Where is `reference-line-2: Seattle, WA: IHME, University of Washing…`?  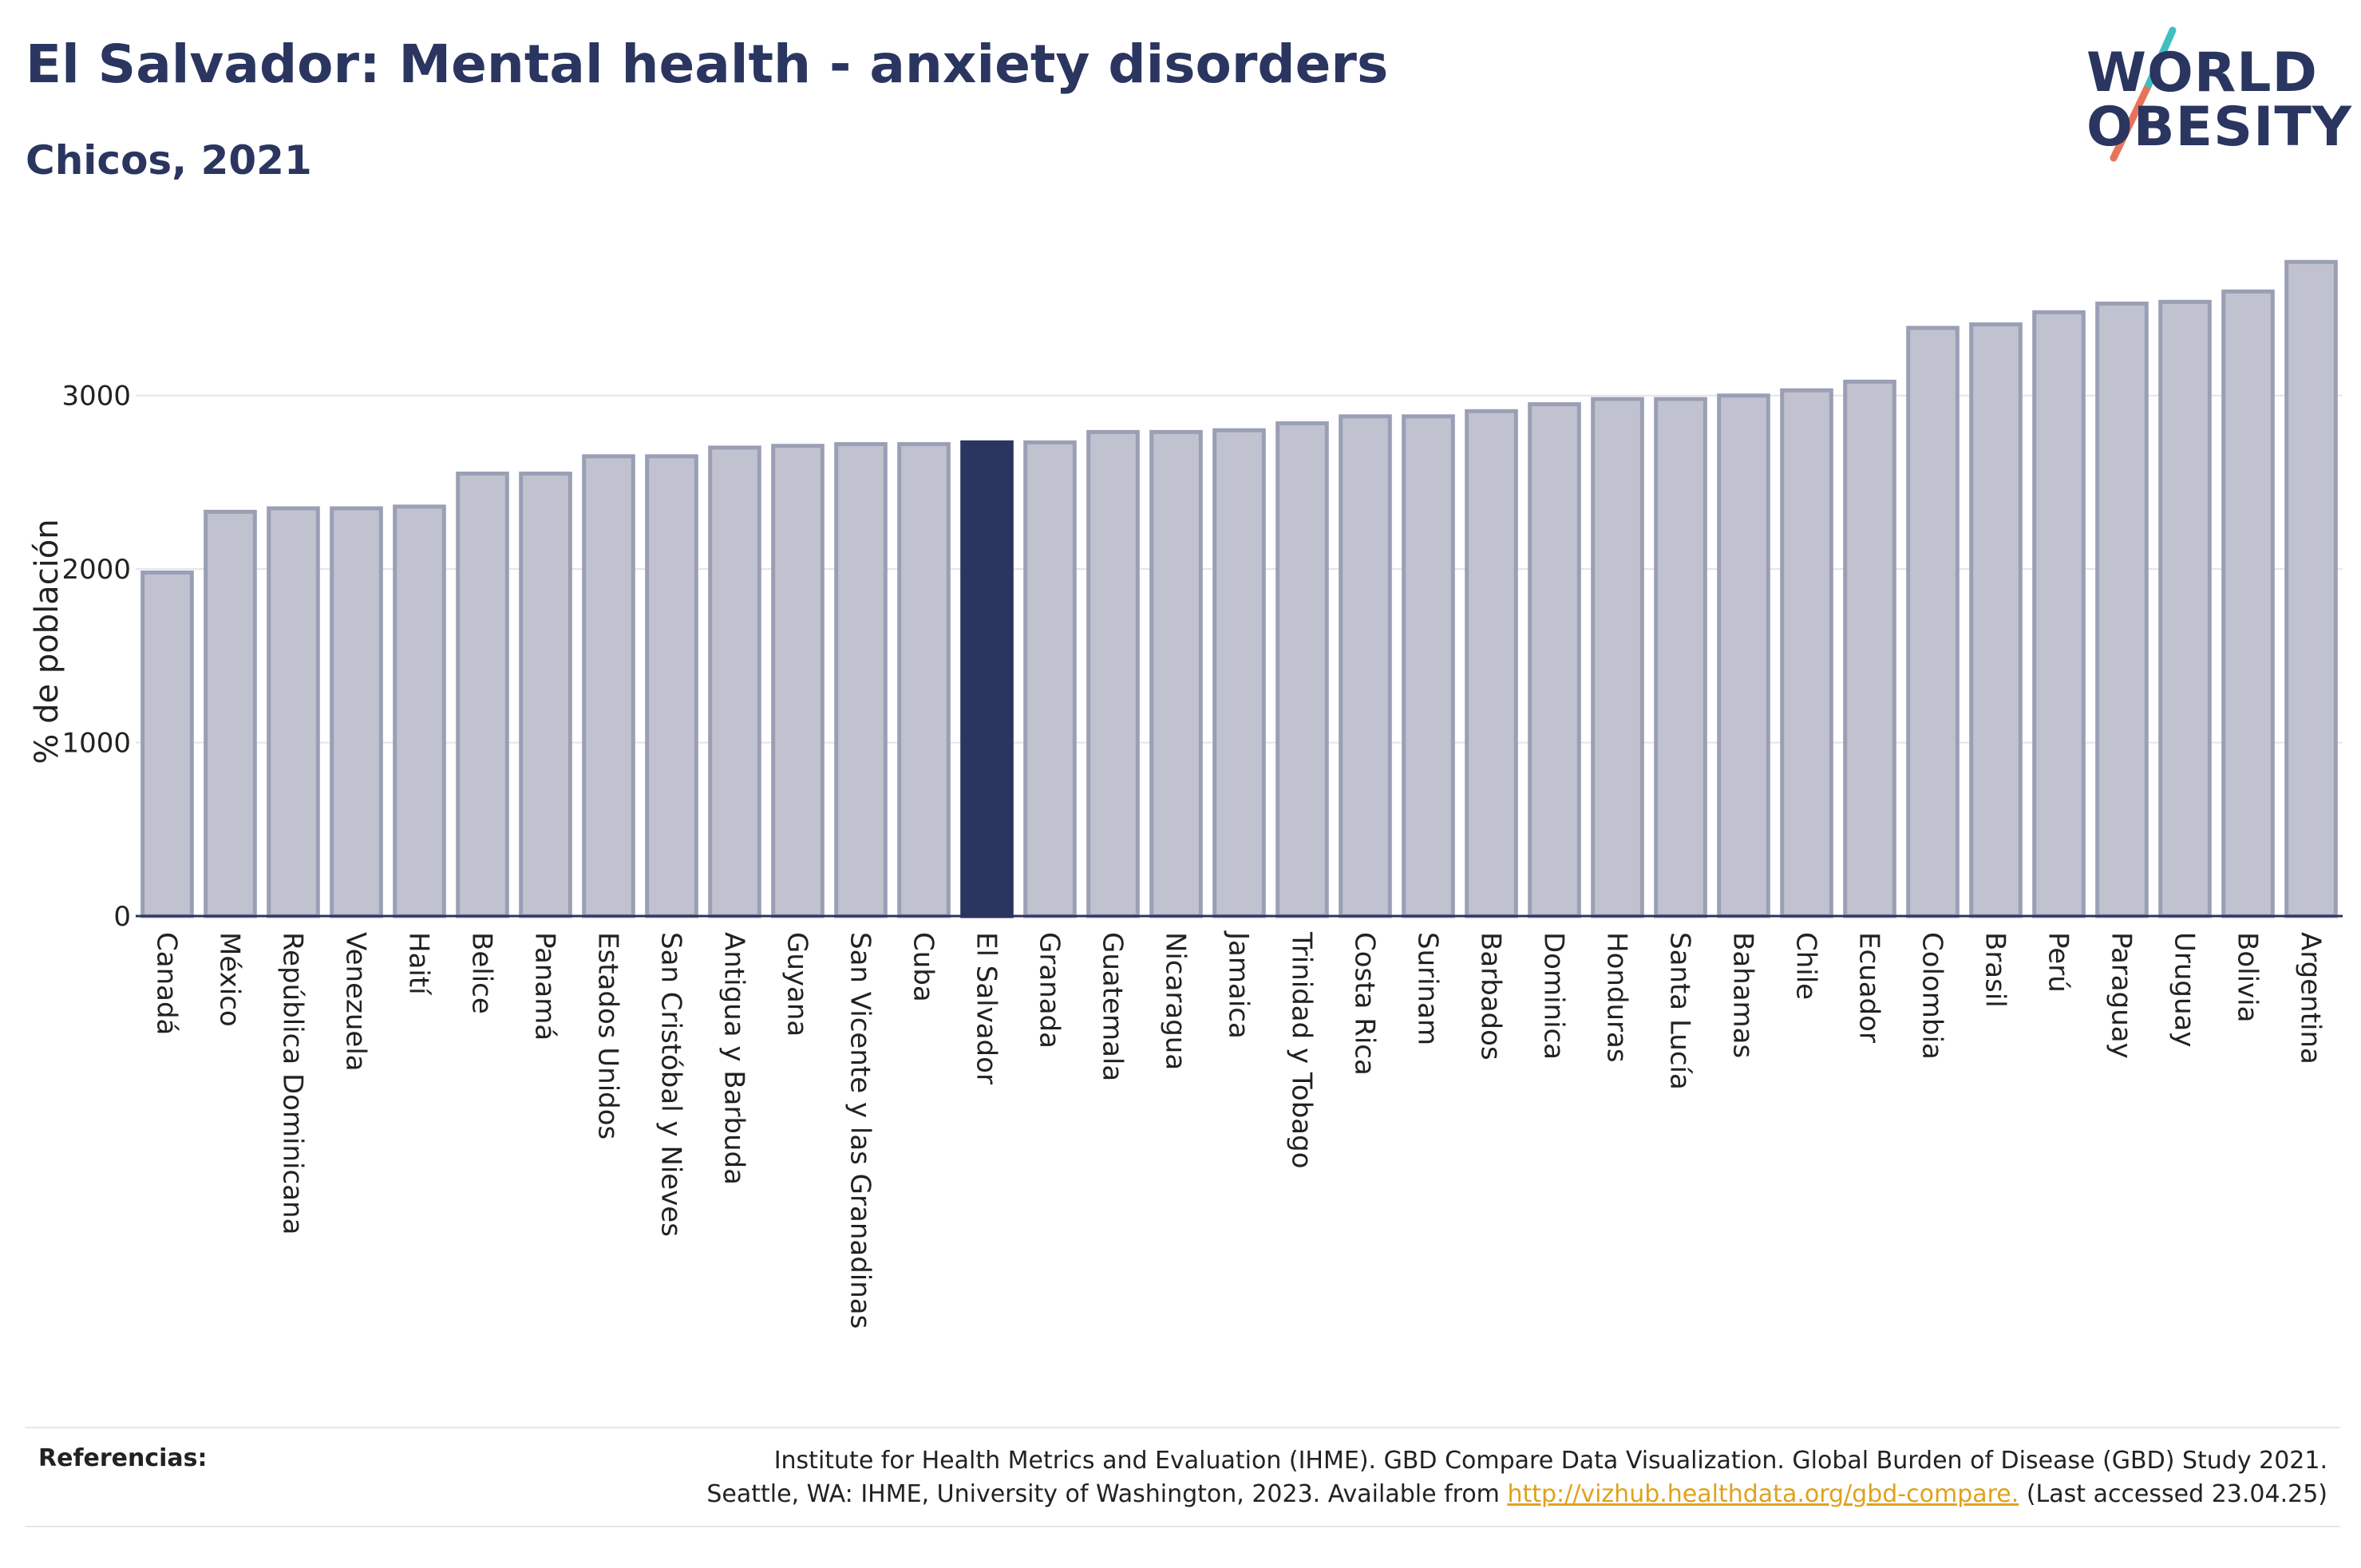 reference-line-2: Seattle, WA: IHME, University of Washing… is located at coordinates (1516, 1494).